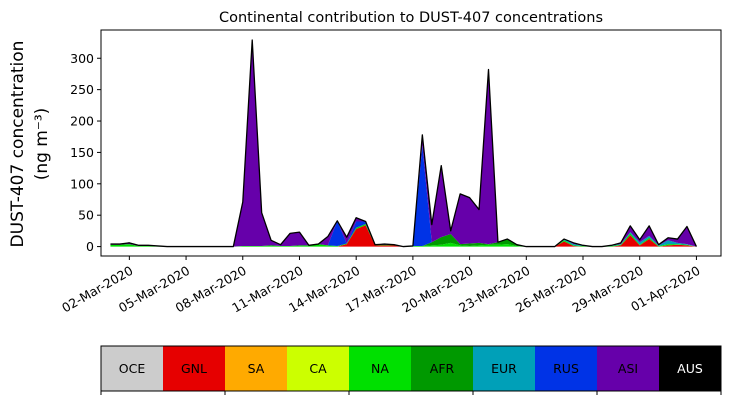 Image resolution: width=730 pixels, height=402 pixels. What do you see at coordinates (82, 58) in the screenshot?
I see `y-tick-label: 300` at bounding box center [82, 58].